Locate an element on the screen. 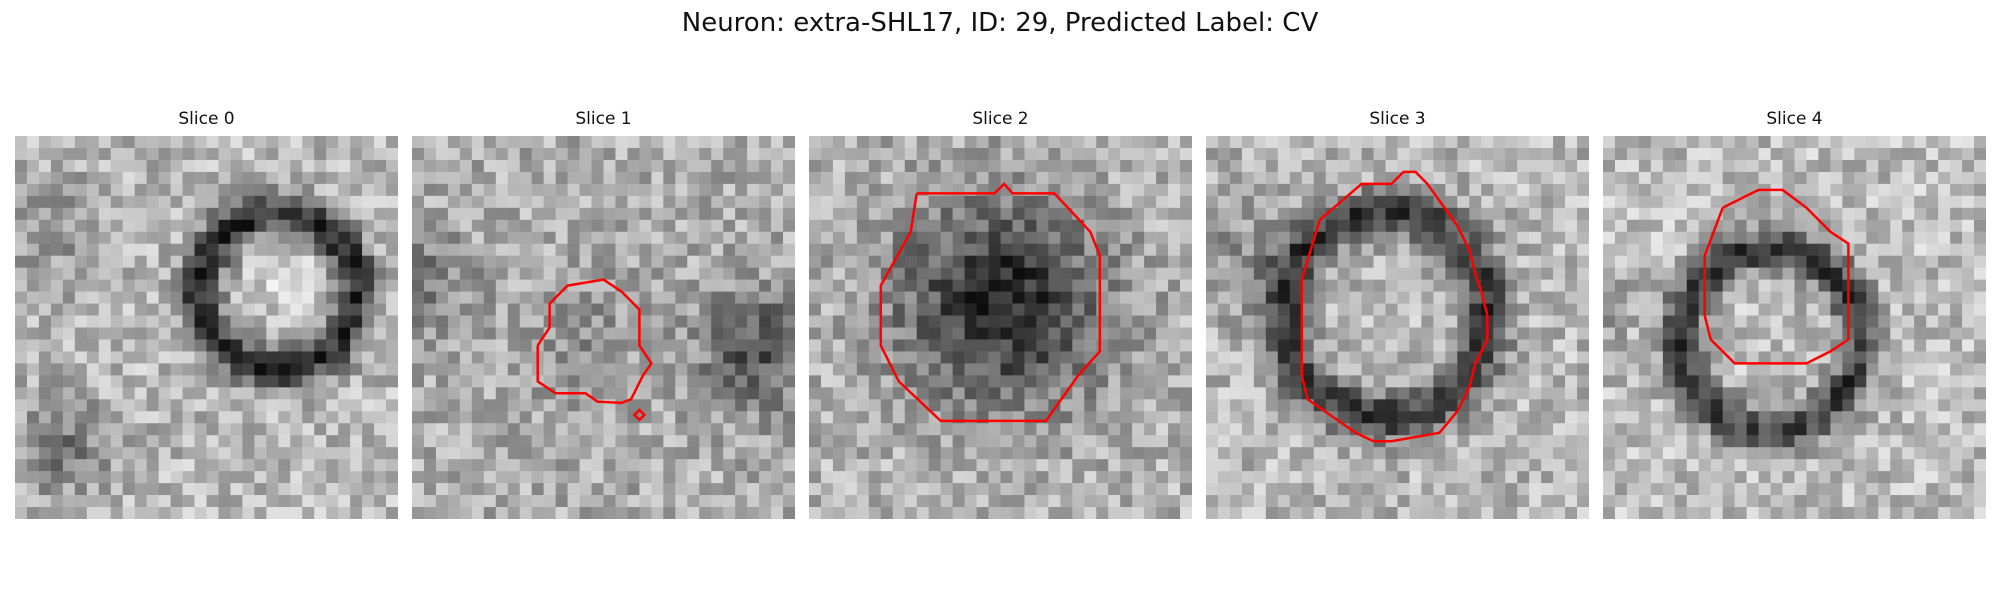  slice-title: Slice 1 is located at coordinates (603, 119).